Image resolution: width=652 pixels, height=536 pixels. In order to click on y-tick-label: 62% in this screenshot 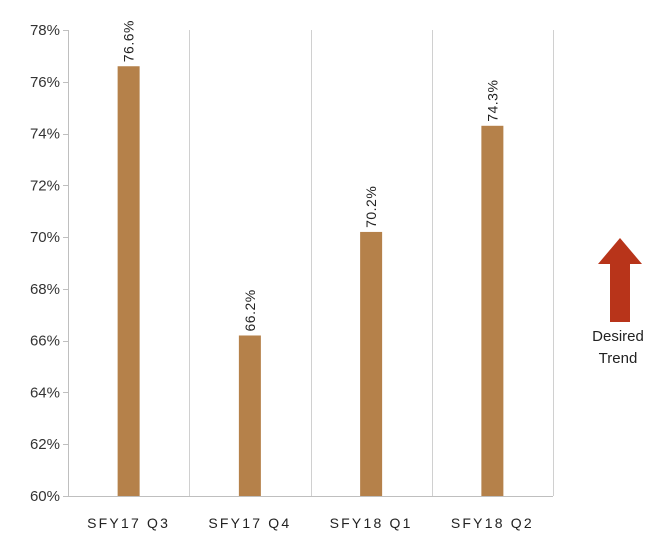, I will do `click(45, 444)`.